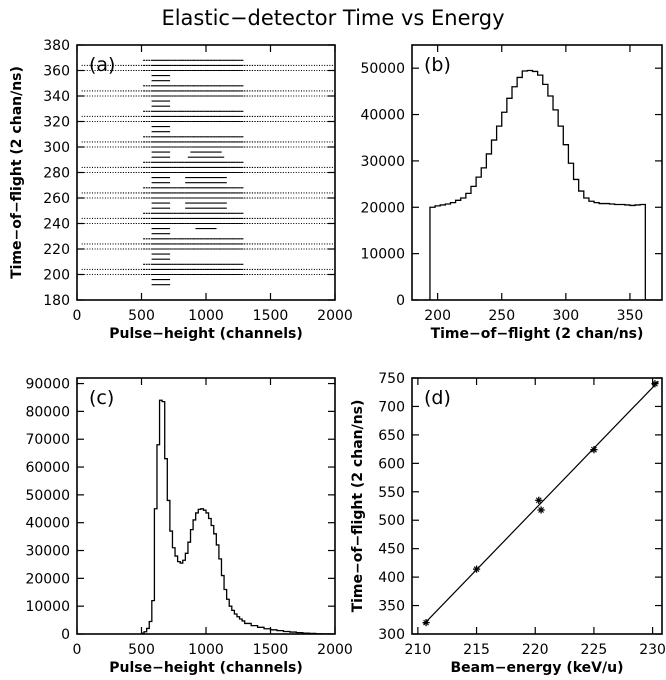  Describe the element at coordinates (418, 650) in the screenshot. I see `x-tick-label: 210` at that location.